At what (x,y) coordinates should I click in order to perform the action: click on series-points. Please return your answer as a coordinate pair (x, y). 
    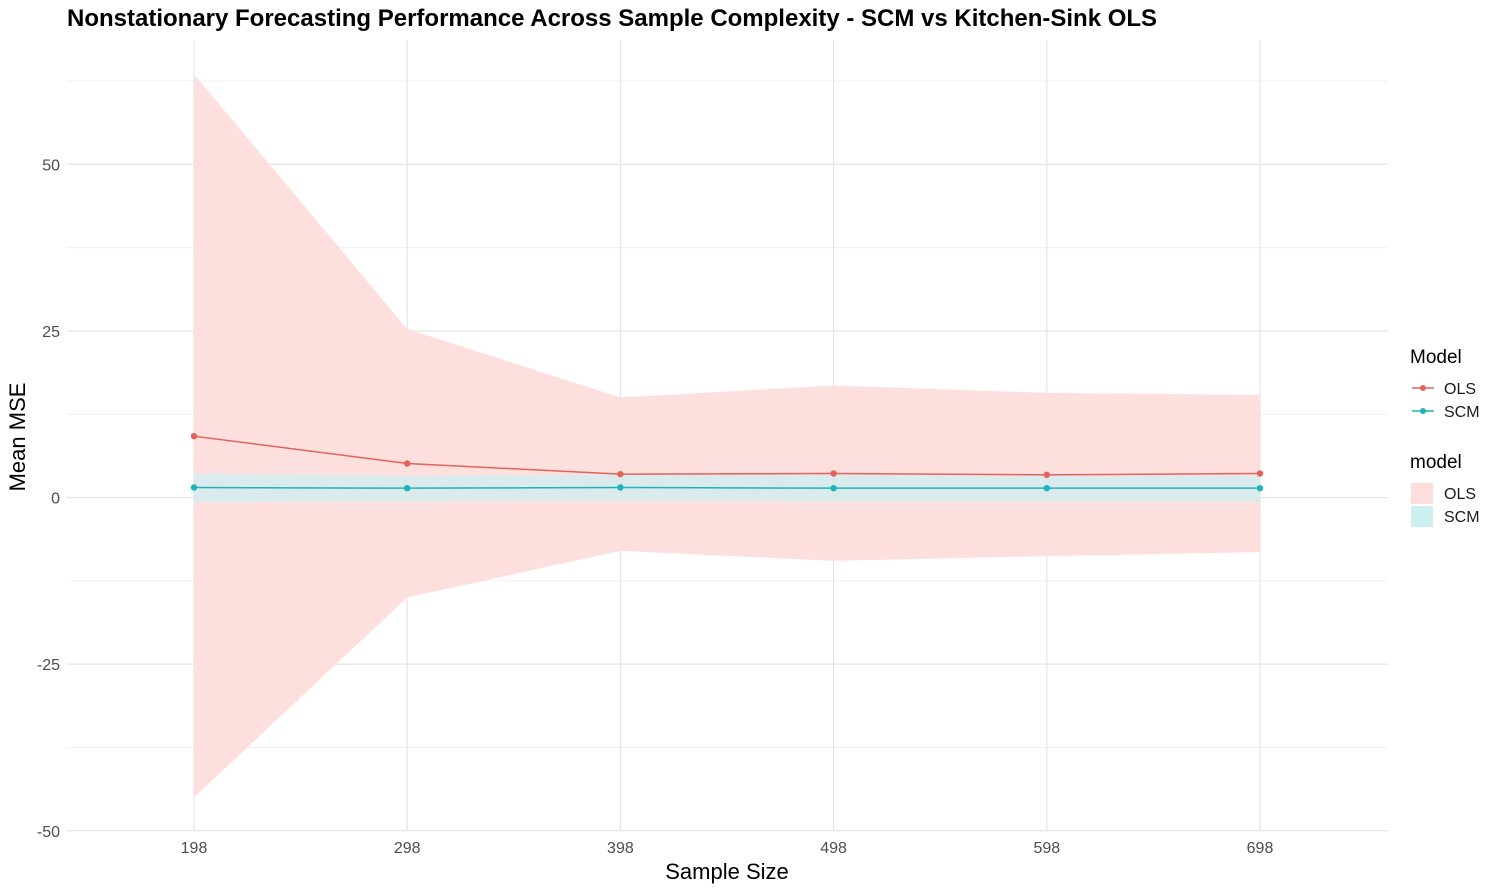
    Looking at the image, I should click on (727, 462).